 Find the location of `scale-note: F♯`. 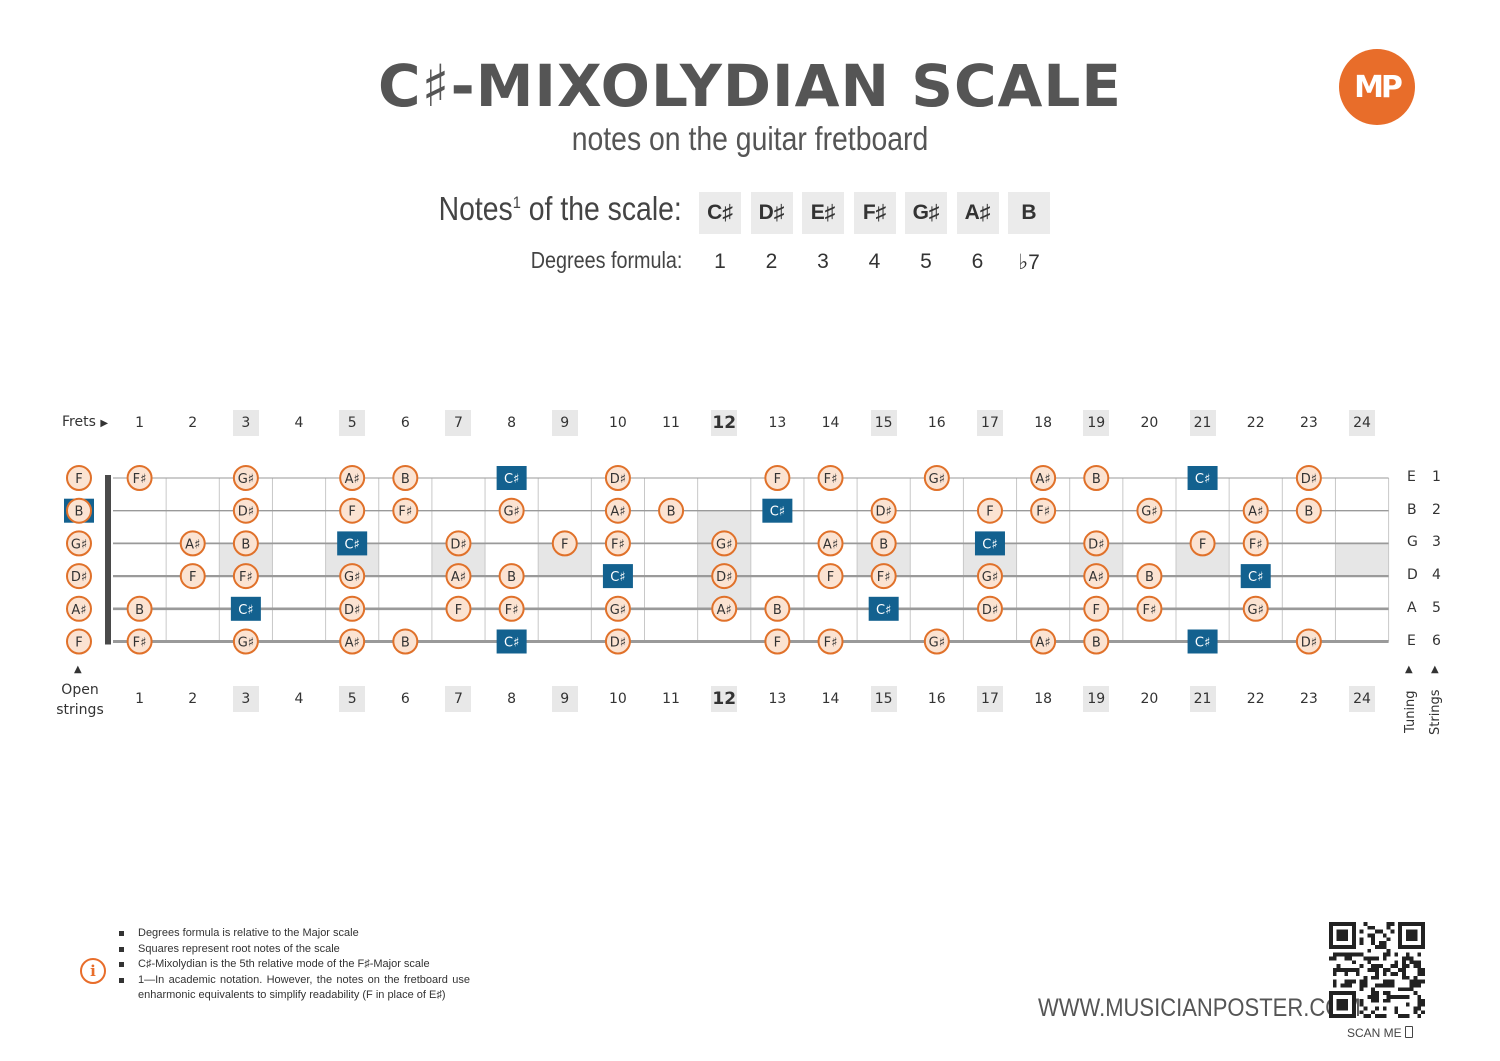

scale-note: F♯ is located at coordinates (874, 213).